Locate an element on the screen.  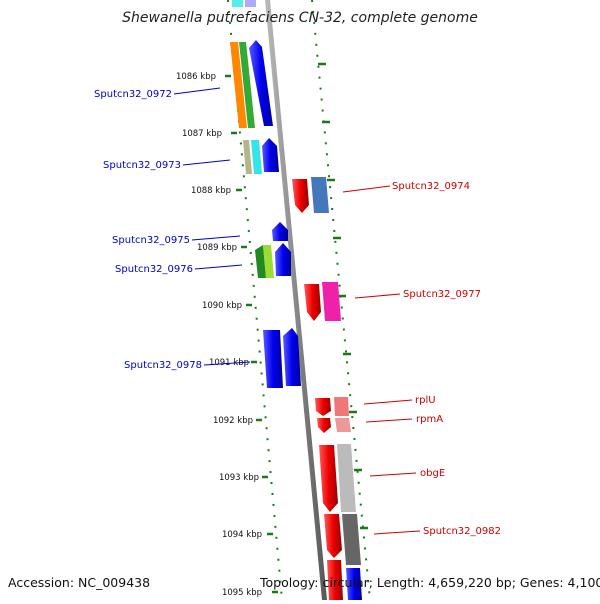
left-track-genes is located at coordinates (265, 194).